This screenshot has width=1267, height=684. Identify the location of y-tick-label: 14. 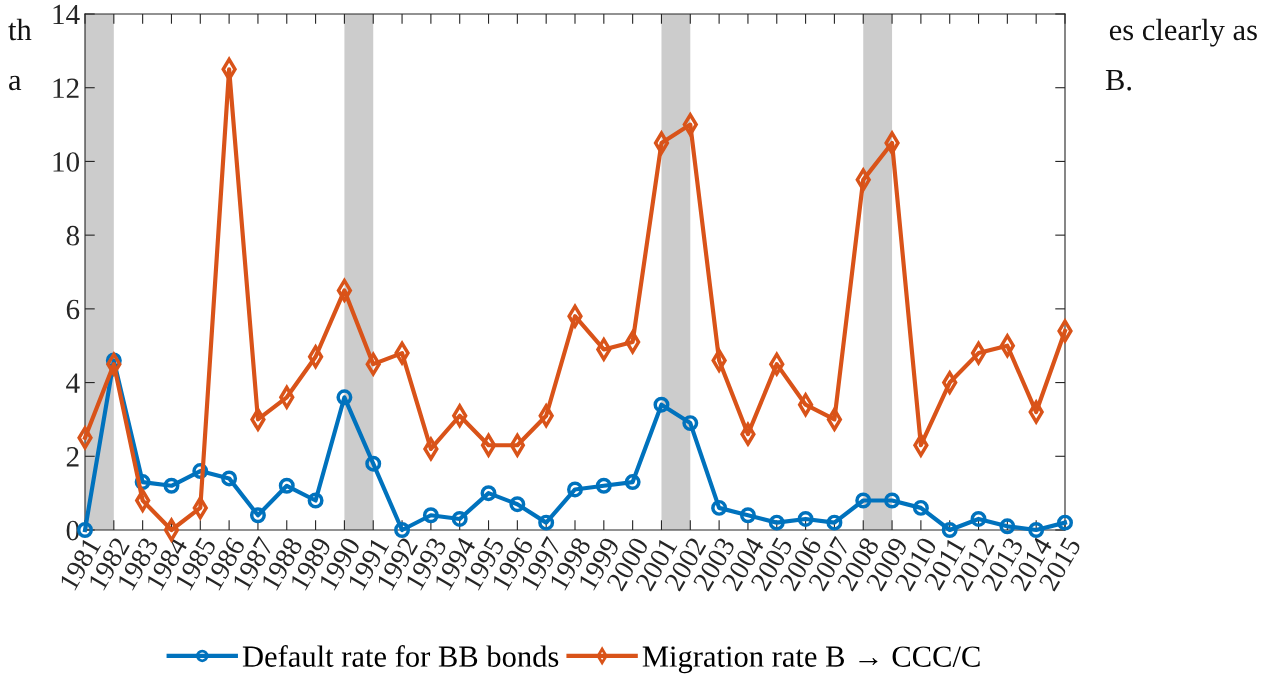
(66, 14).